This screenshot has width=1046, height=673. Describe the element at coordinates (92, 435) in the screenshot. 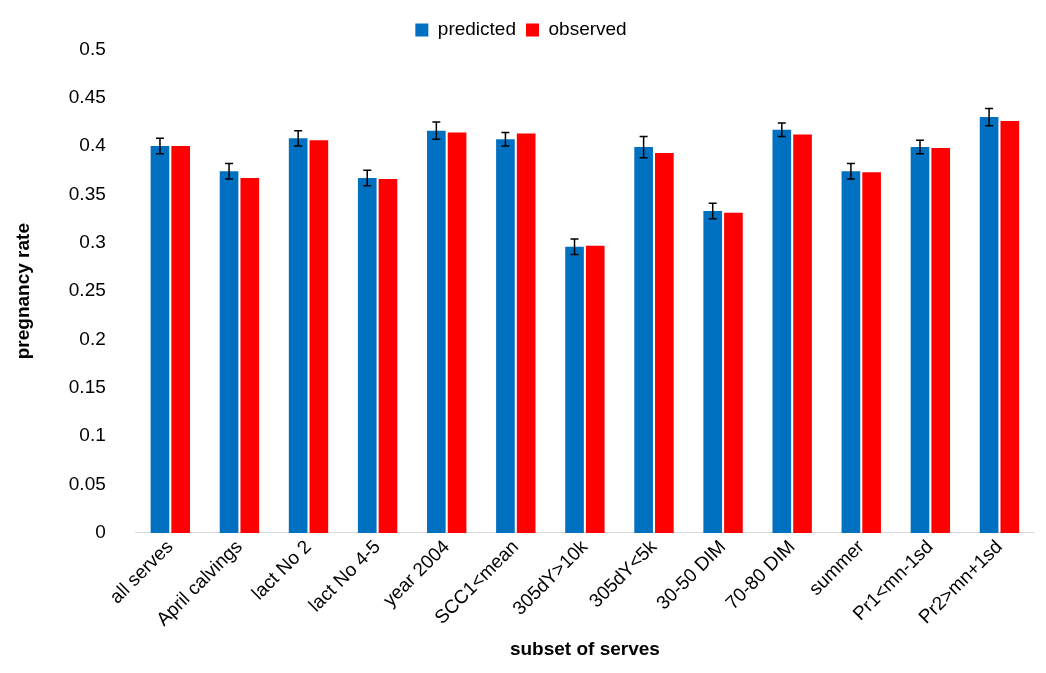

I see `y-tick-label: 0.1` at that location.